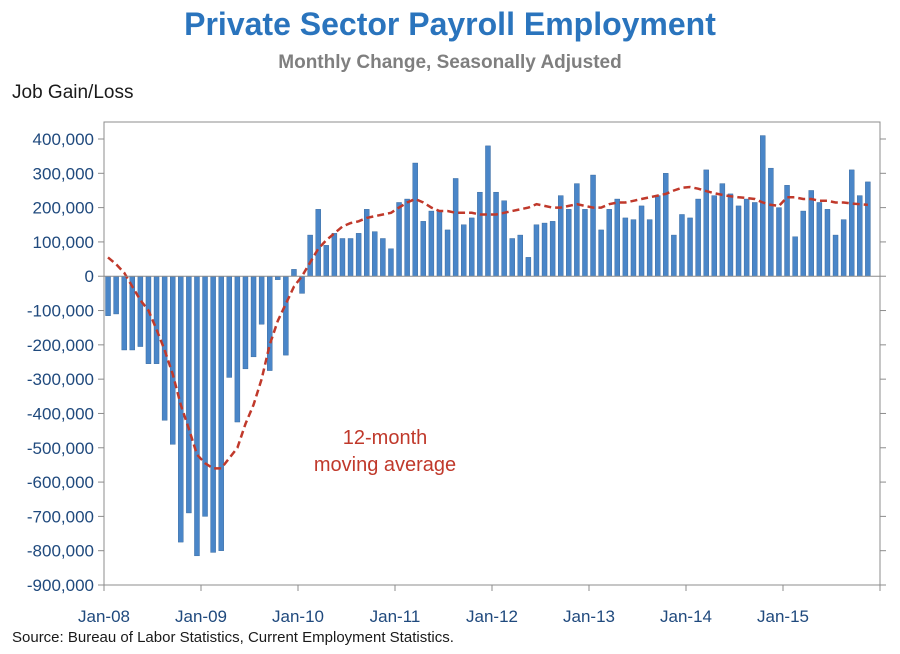 The height and width of the screenshot is (654, 900). Describe the element at coordinates (60, 482) in the screenshot. I see `y-tick-label: -600,000` at that location.